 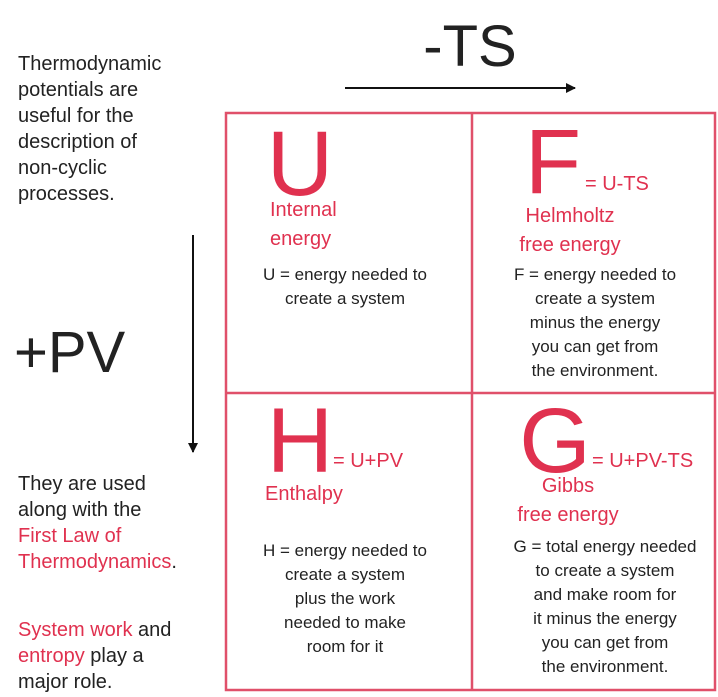 I want to click on note-part: and, so click(x=151, y=630).